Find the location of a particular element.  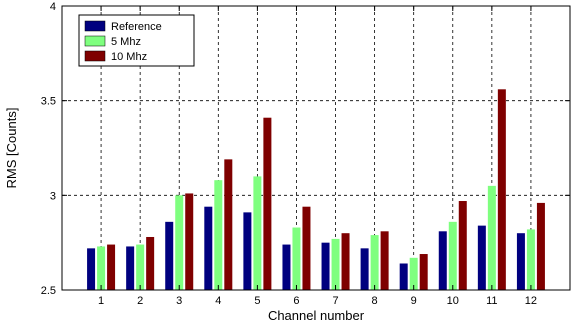

x-tick-label: 7 is located at coordinates (335, 301).